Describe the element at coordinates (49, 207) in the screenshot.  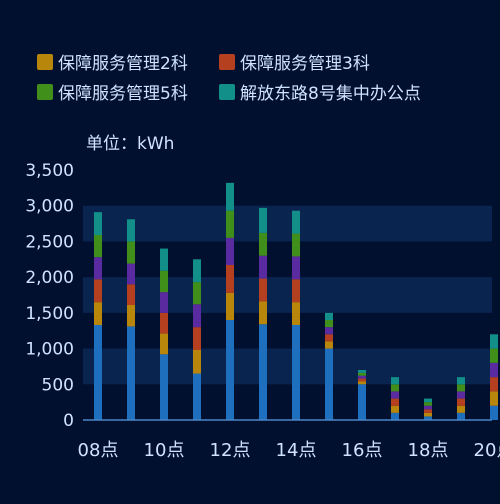
I see `y-tick-label: 3,000` at that location.